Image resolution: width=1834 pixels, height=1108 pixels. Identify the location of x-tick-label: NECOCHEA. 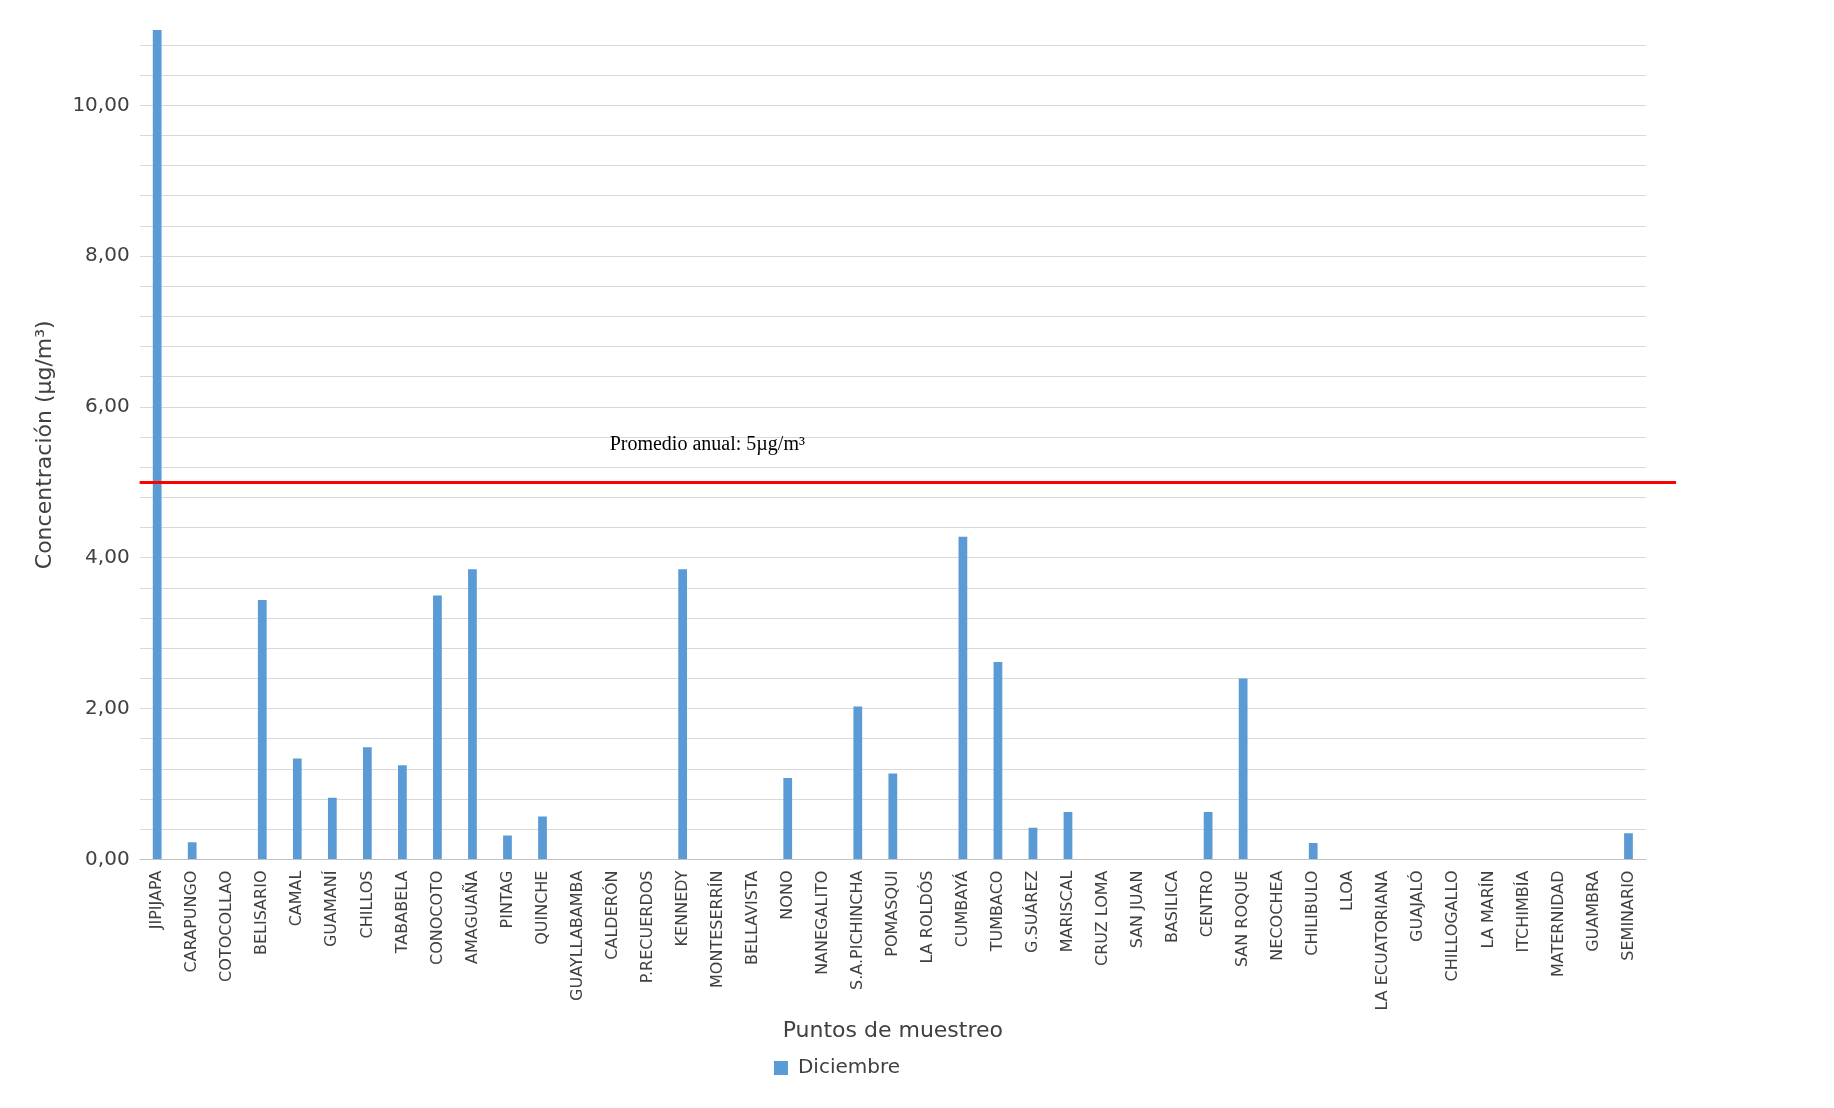
(1277, 915).